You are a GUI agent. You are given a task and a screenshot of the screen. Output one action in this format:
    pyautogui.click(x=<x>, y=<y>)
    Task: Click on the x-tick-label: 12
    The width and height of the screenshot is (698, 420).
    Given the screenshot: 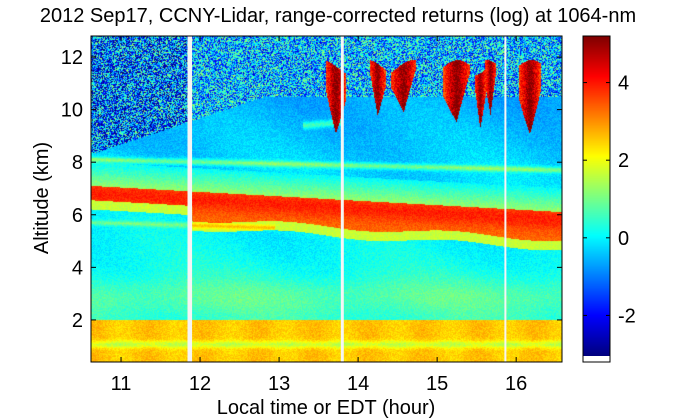 What is the action you would take?
    pyautogui.click(x=200, y=384)
    